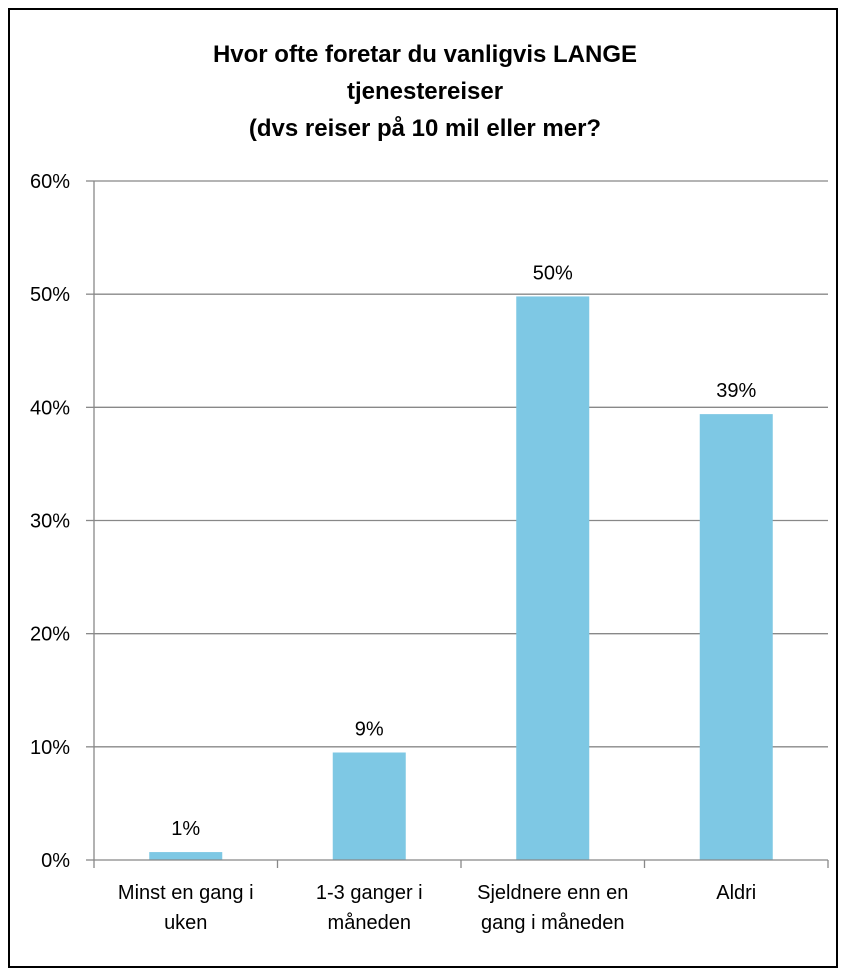 This screenshot has height=968, width=850. I want to click on x-axis, so click(461, 863).